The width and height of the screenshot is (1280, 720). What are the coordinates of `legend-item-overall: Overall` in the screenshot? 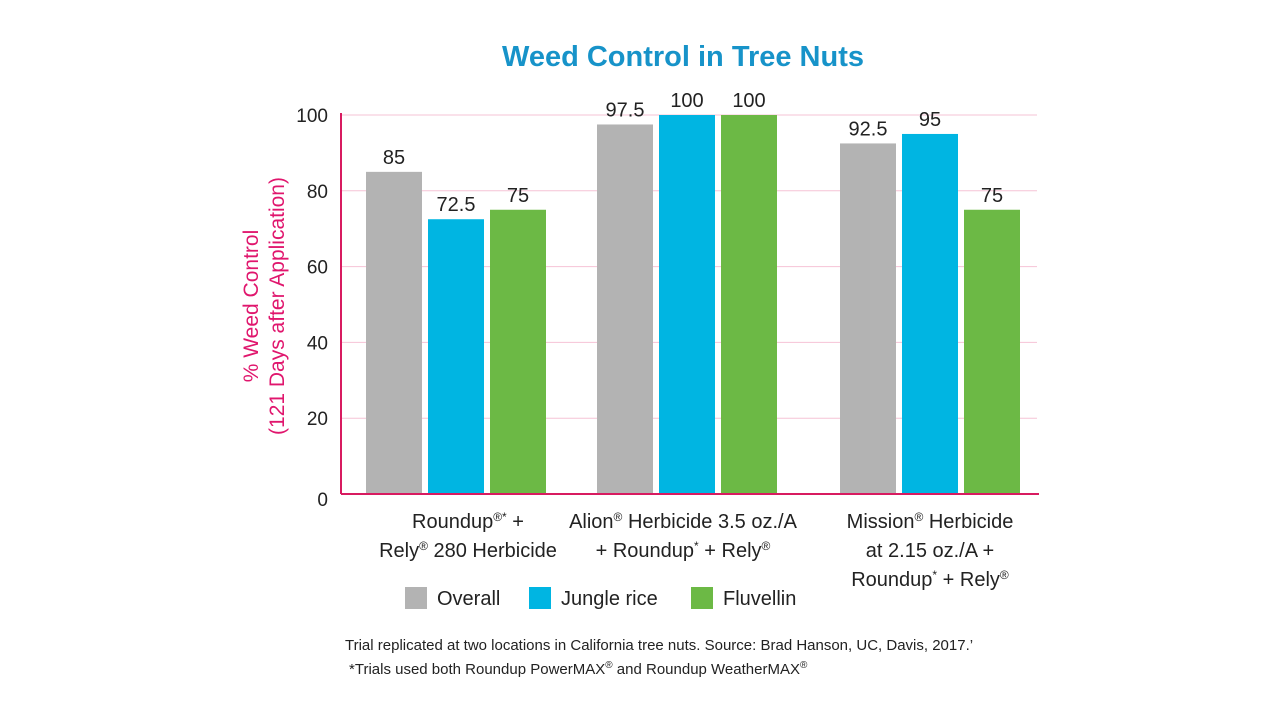 It's located at (452, 598).